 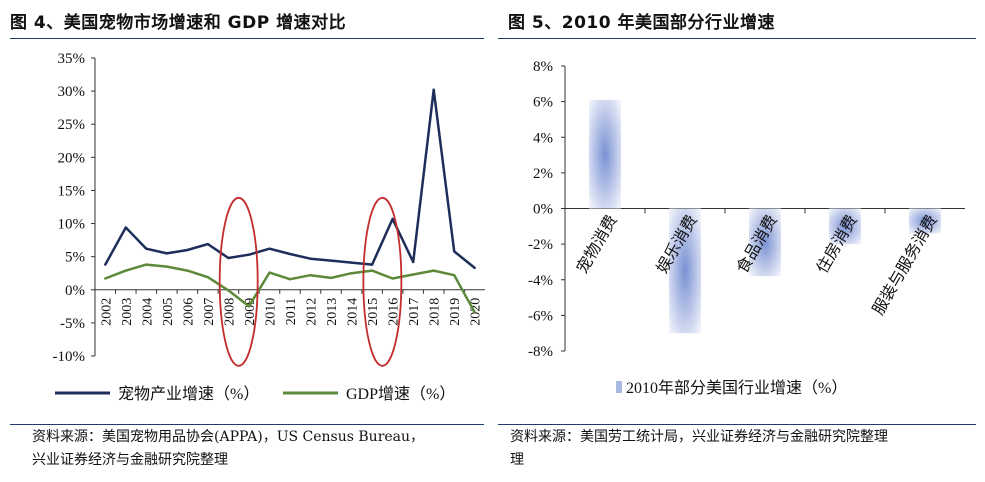 What do you see at coordinates (72, 191) in the screenshot?
I see `y-tick-label: 15%` at bounding box center [72, 191].